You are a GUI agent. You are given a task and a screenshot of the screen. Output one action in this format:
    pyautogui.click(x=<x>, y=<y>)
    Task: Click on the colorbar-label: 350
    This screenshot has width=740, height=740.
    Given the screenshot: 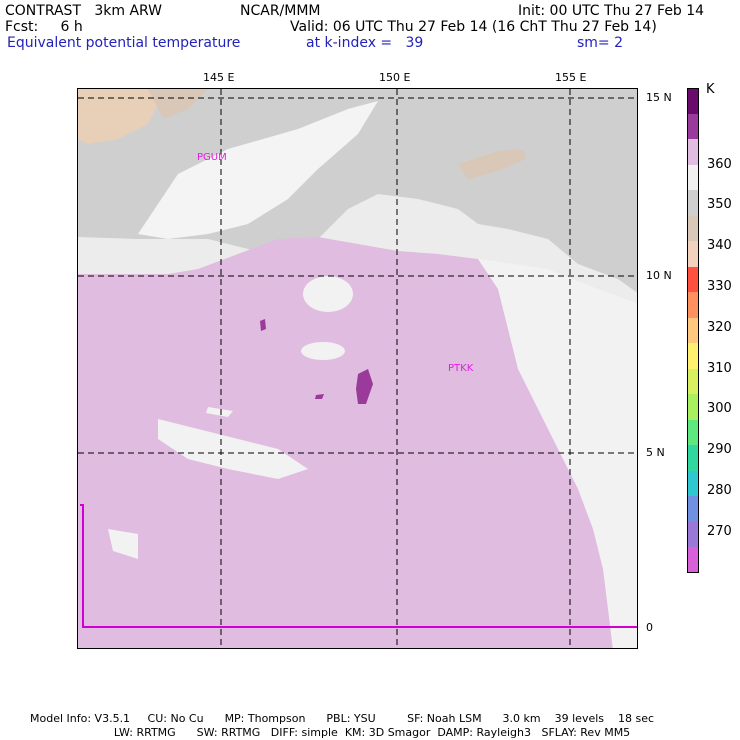 What is the action you would take?
    pyautogui.click(x=719, y=205)
    